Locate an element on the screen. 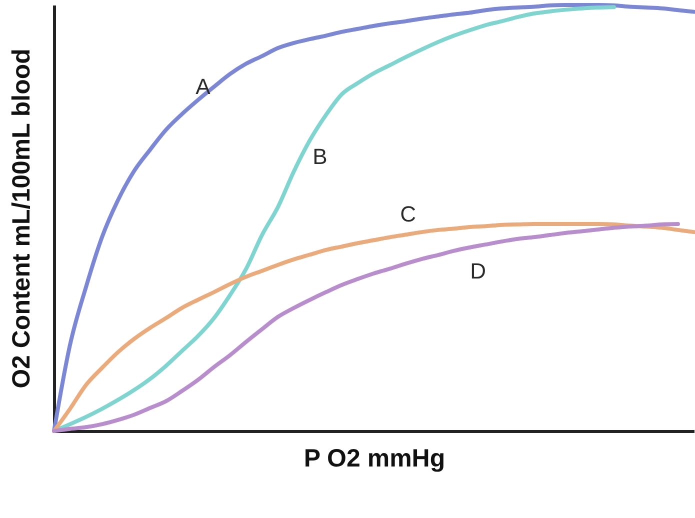  series-label: D is located at coordinates (478, 271).